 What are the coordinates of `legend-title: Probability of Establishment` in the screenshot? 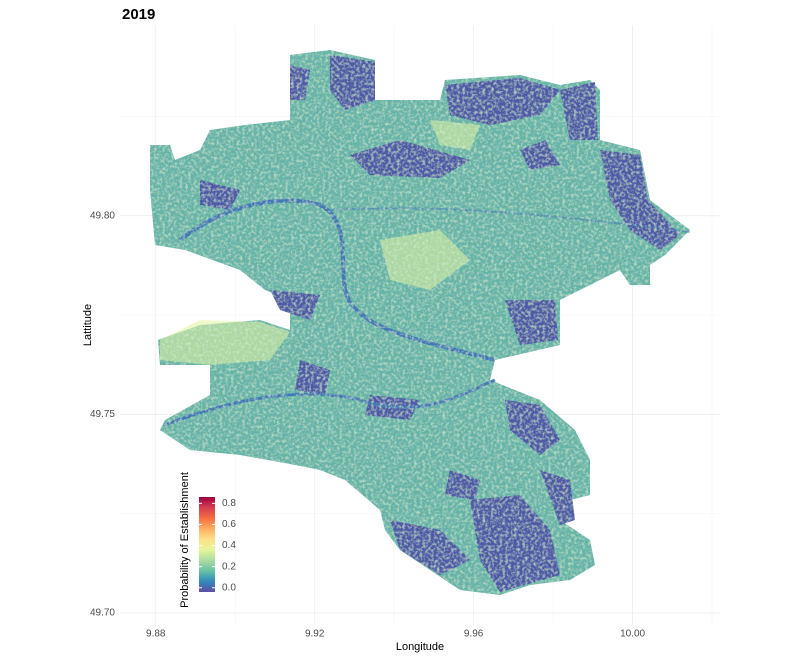 It's located at (185, 540).